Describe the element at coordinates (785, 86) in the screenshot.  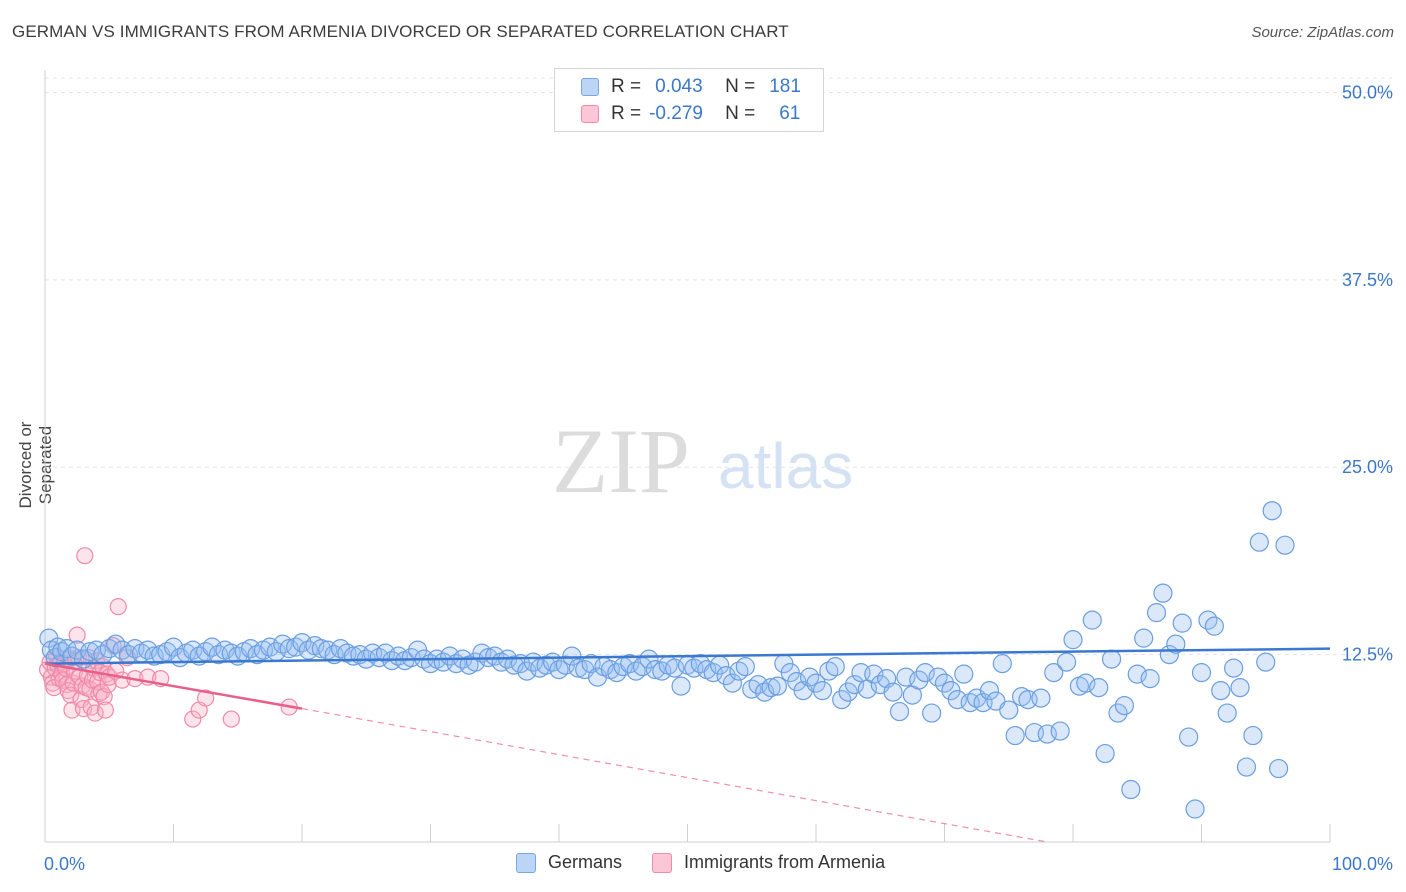
I see `legend-n-value: 181` at that location.